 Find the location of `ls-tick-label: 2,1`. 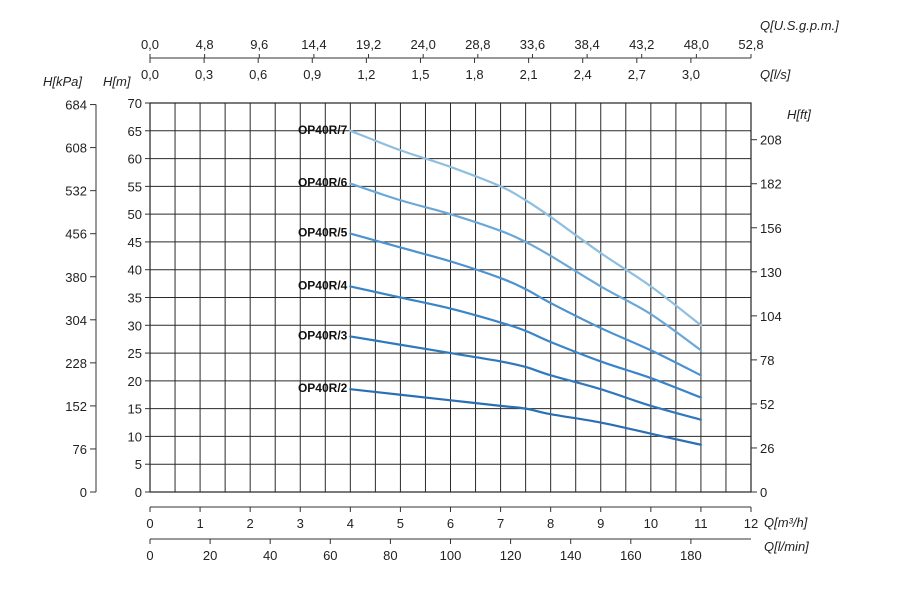

ls-tick-label: 2,1 is located at coordinates (529, 74).